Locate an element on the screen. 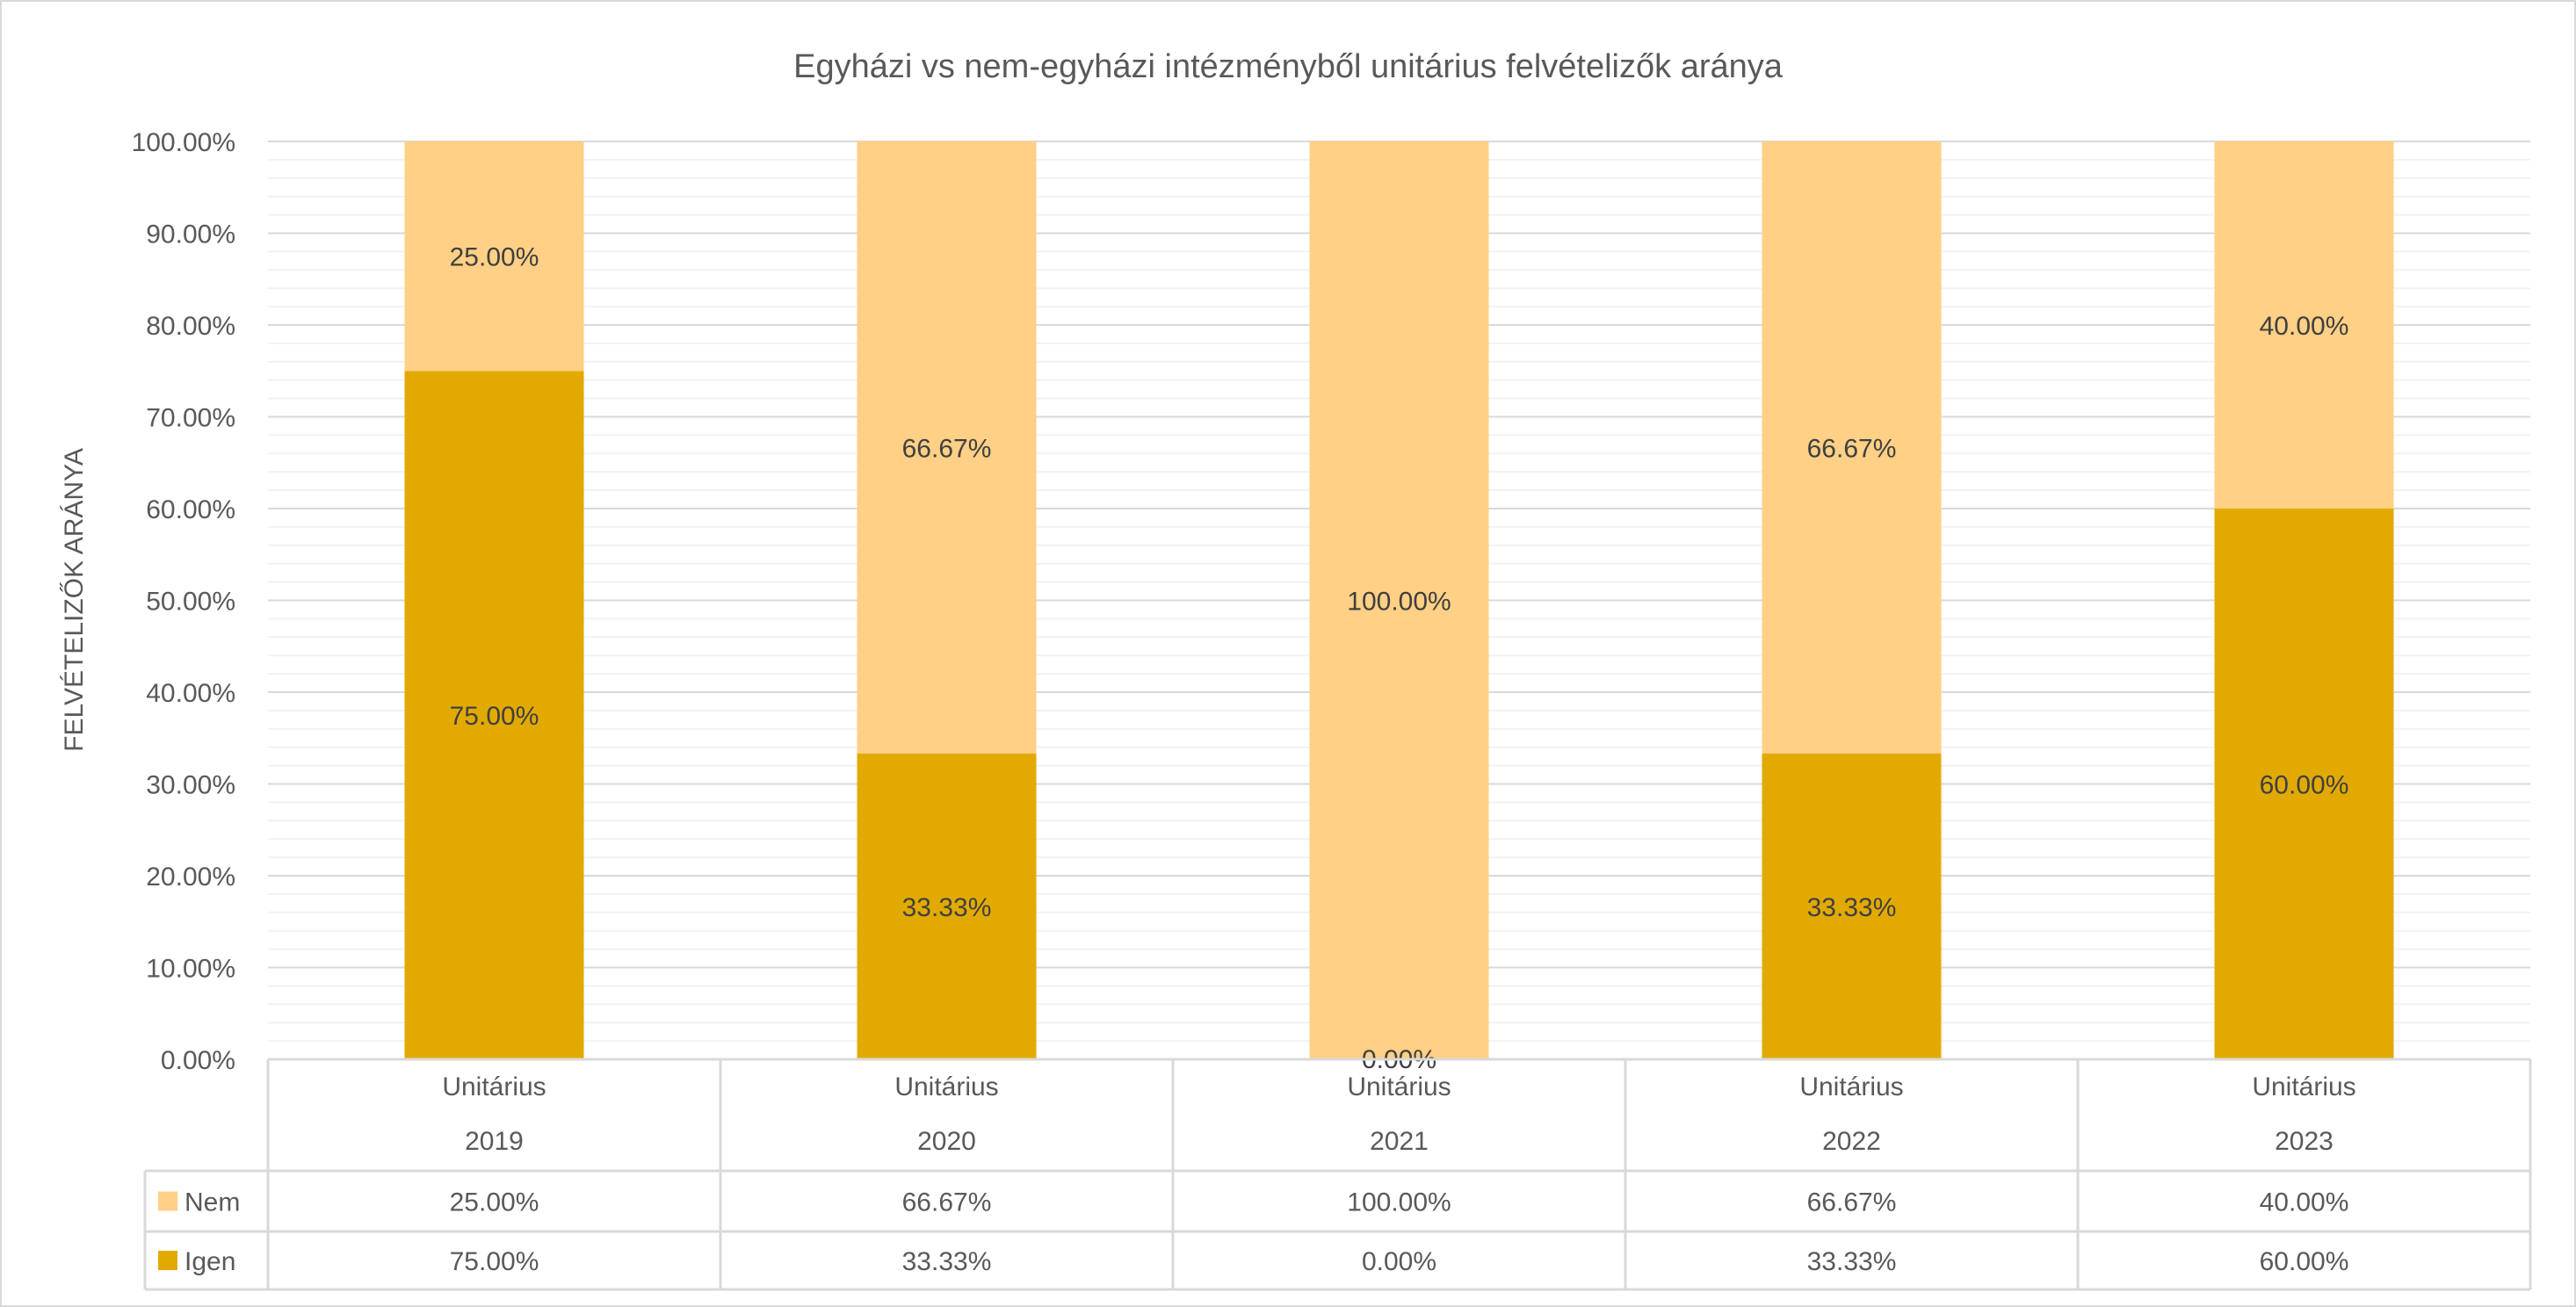  data-label: 100.00% is located at coordinates (1399, 603).